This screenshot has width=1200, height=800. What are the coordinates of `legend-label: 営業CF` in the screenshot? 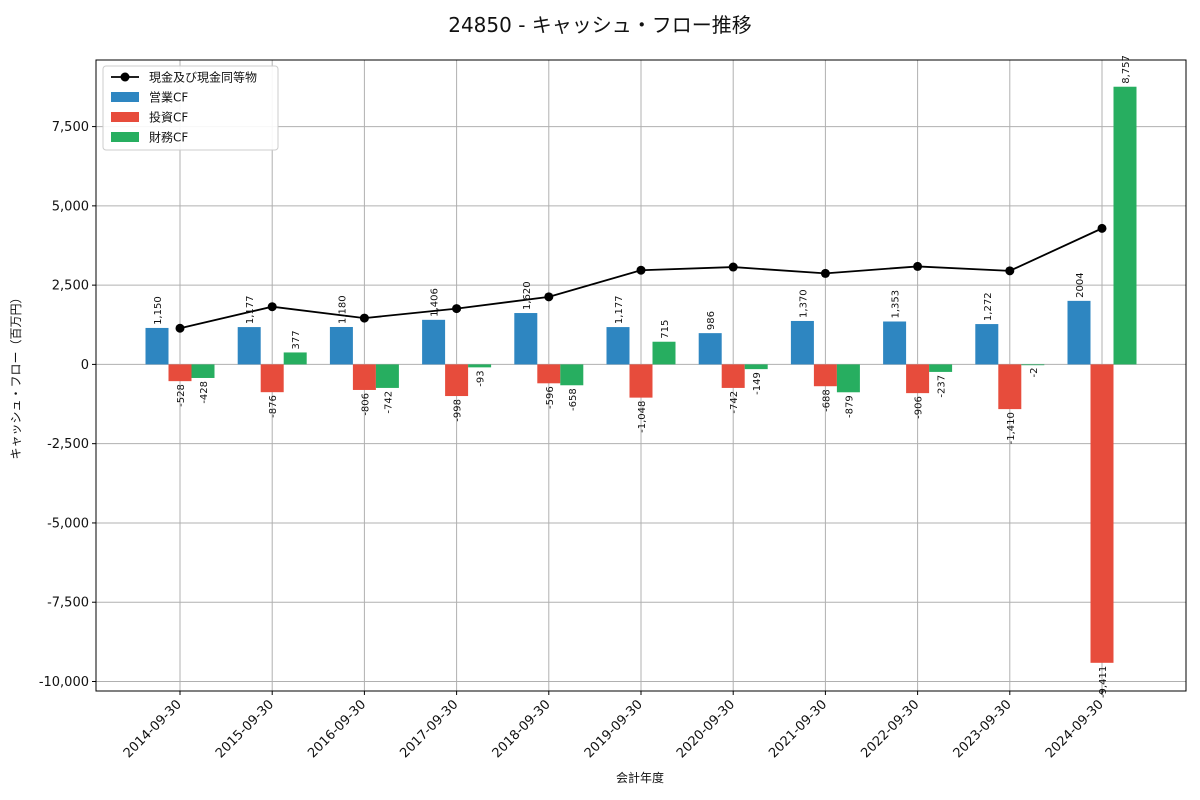 It's located at (168, 98).